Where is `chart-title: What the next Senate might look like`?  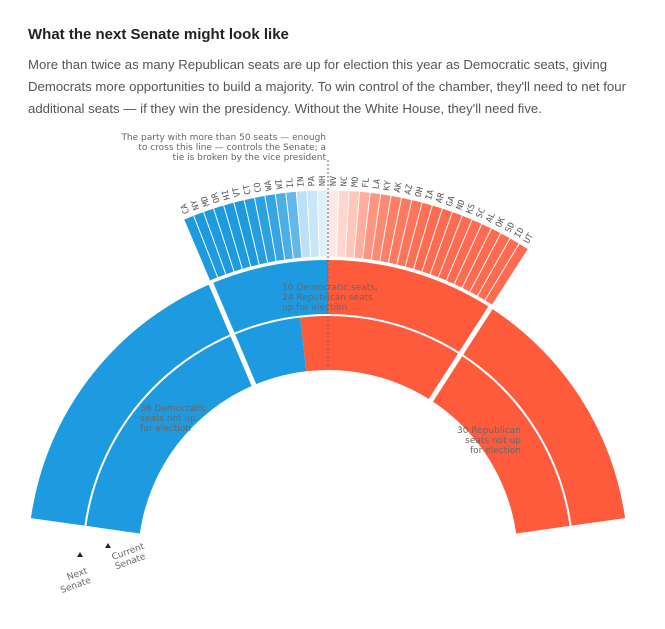
chart-title: What the next Senate might look like is located at coordinates (158, 34).